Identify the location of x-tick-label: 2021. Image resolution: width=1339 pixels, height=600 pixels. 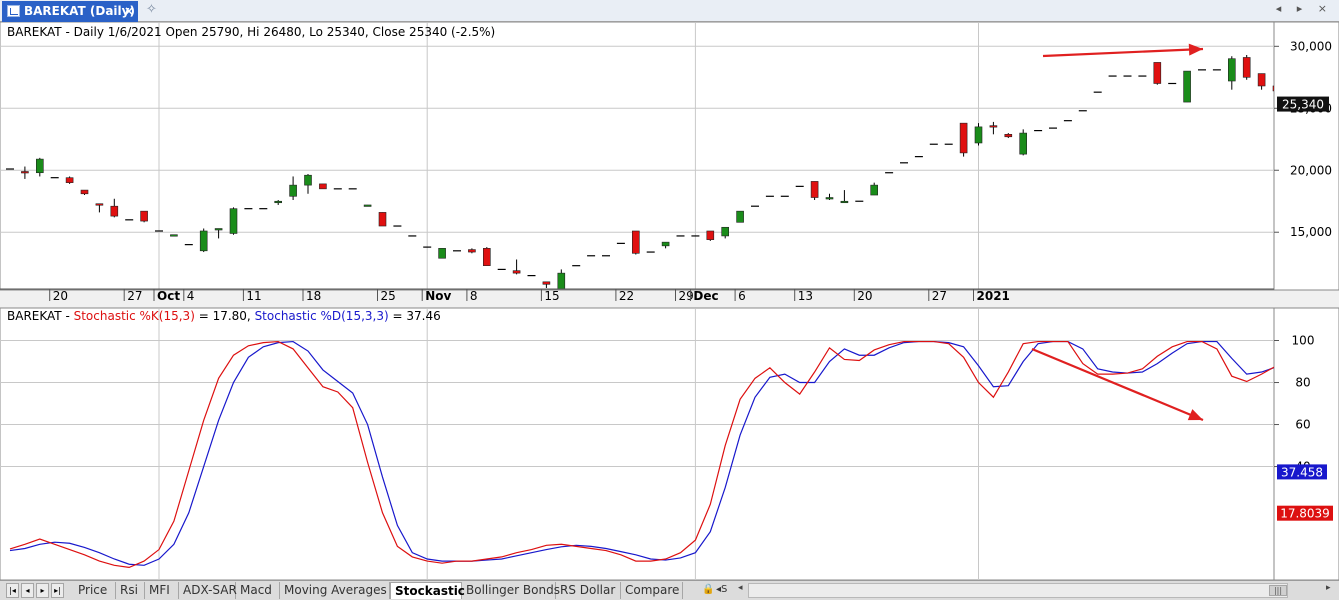
(993, 296).